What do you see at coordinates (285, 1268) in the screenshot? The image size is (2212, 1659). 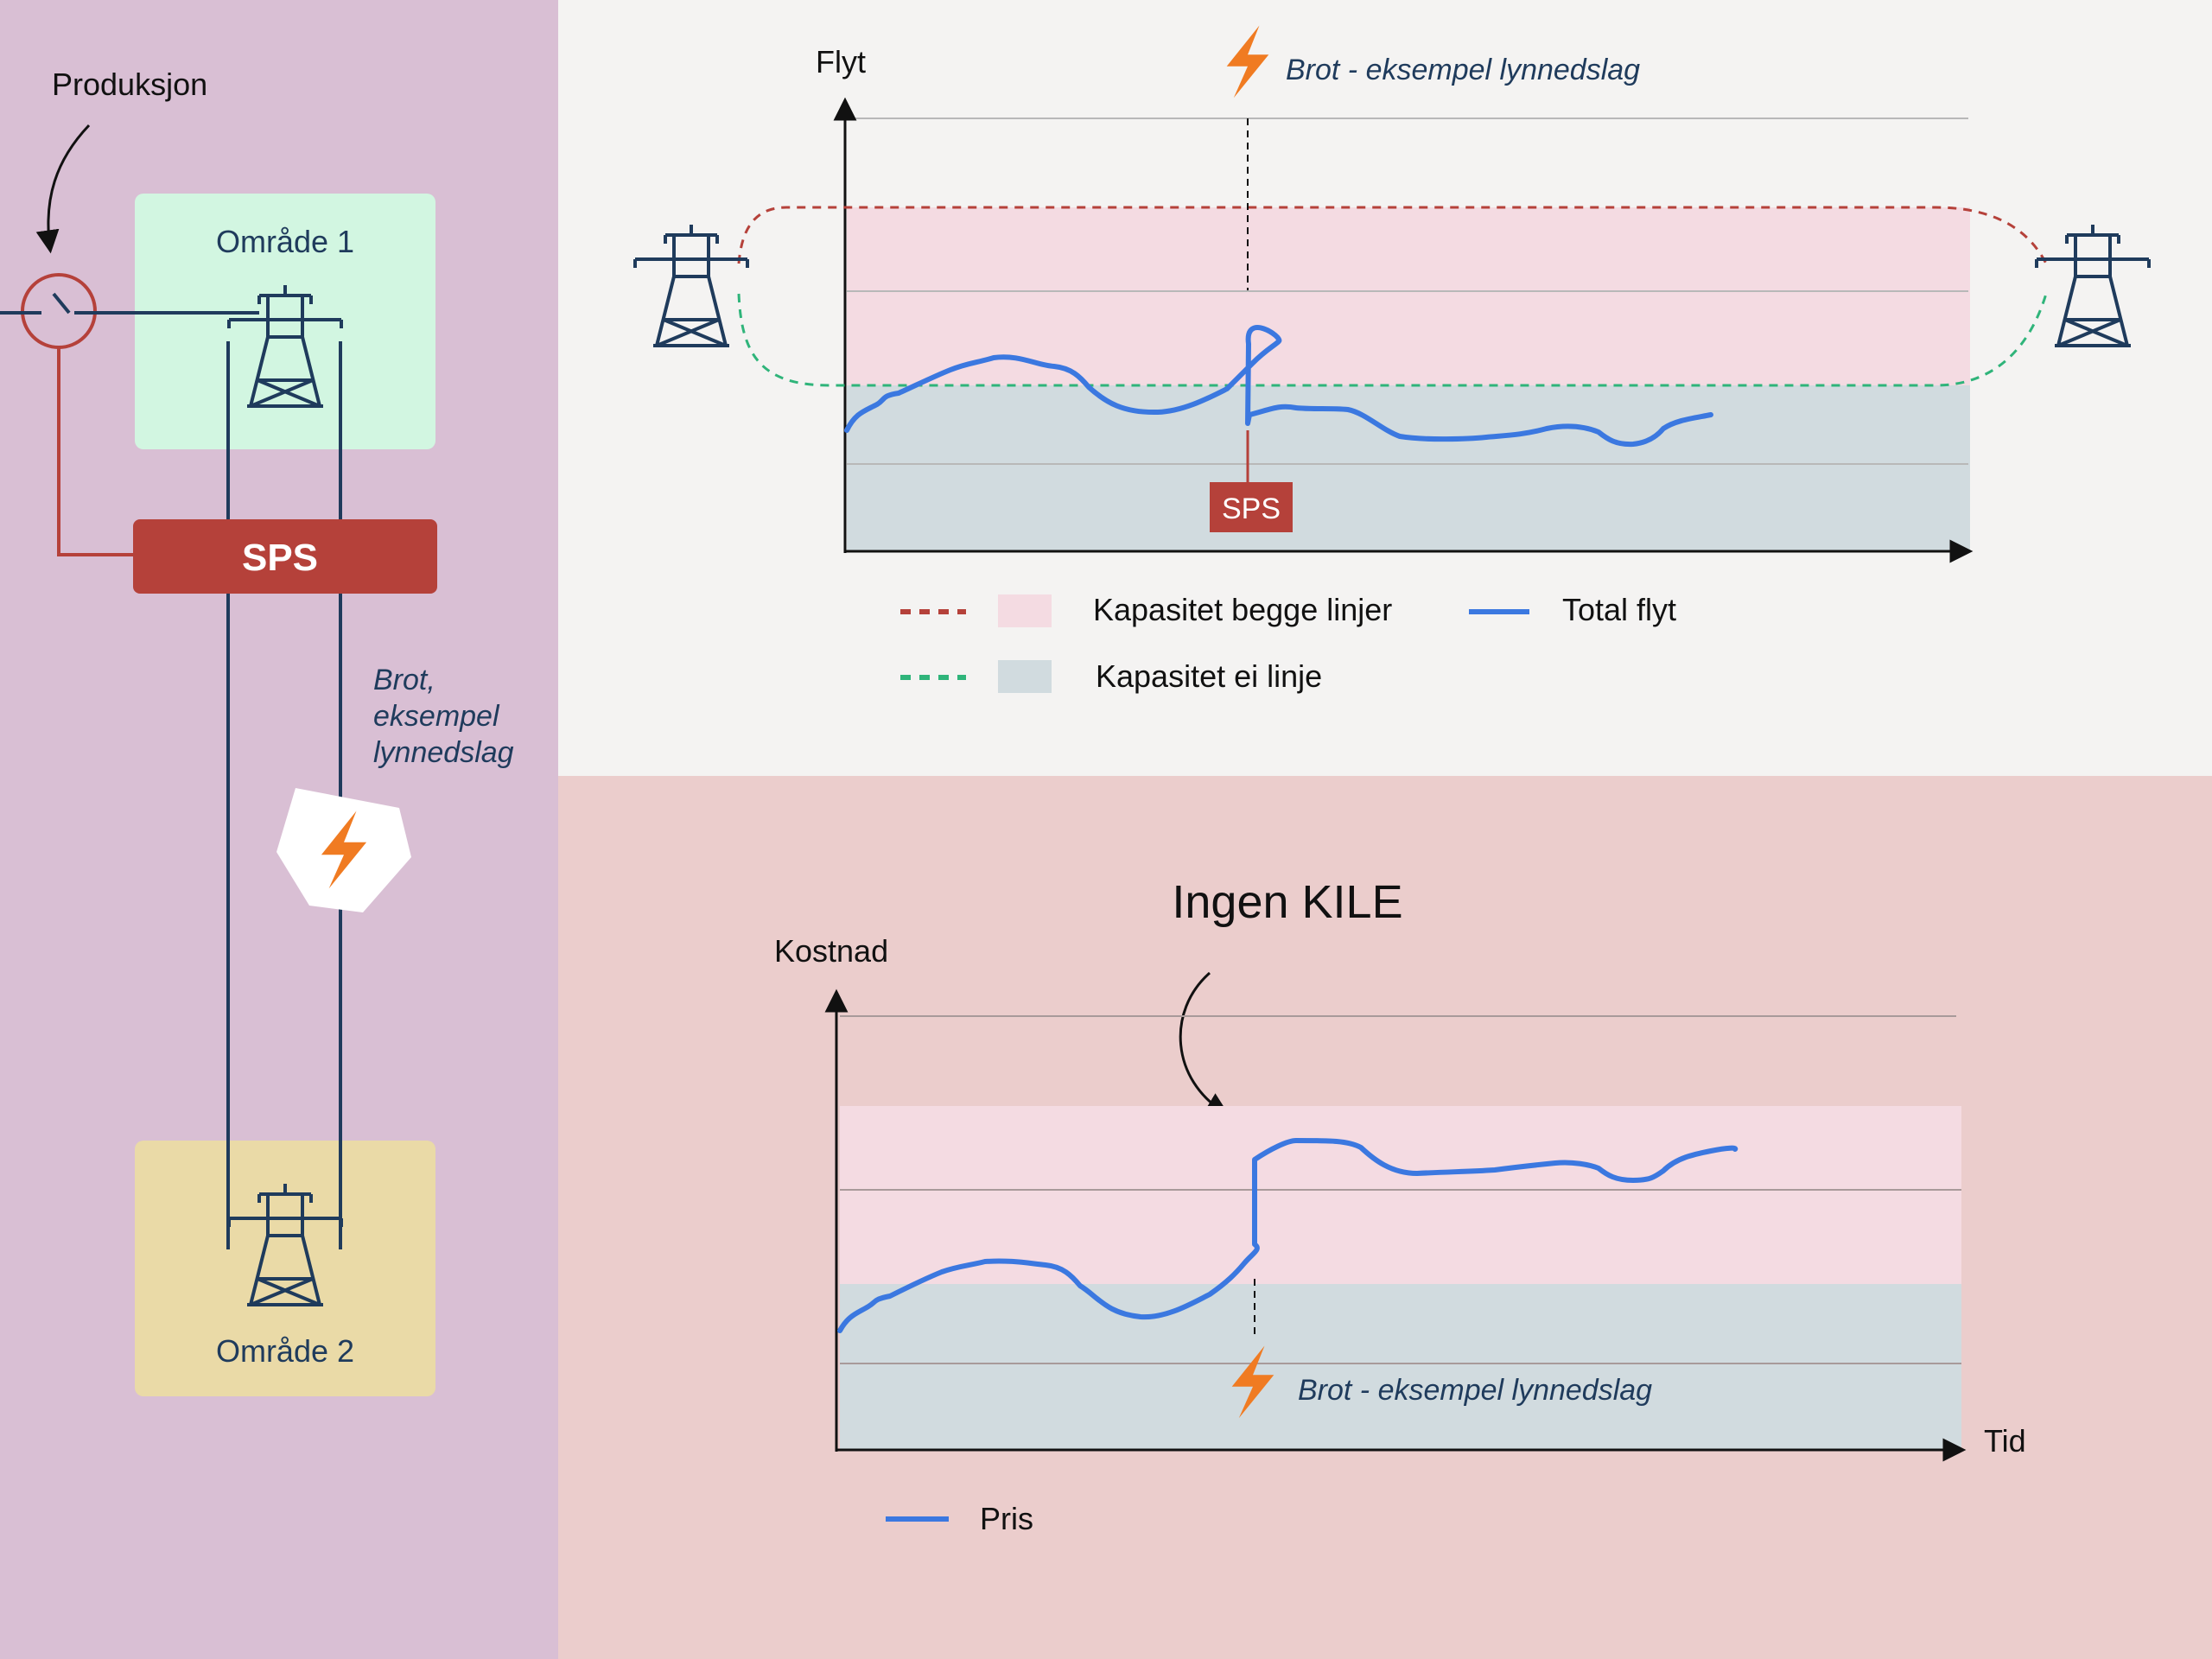 I see `area2-box` at bounding box center [285, 1268].